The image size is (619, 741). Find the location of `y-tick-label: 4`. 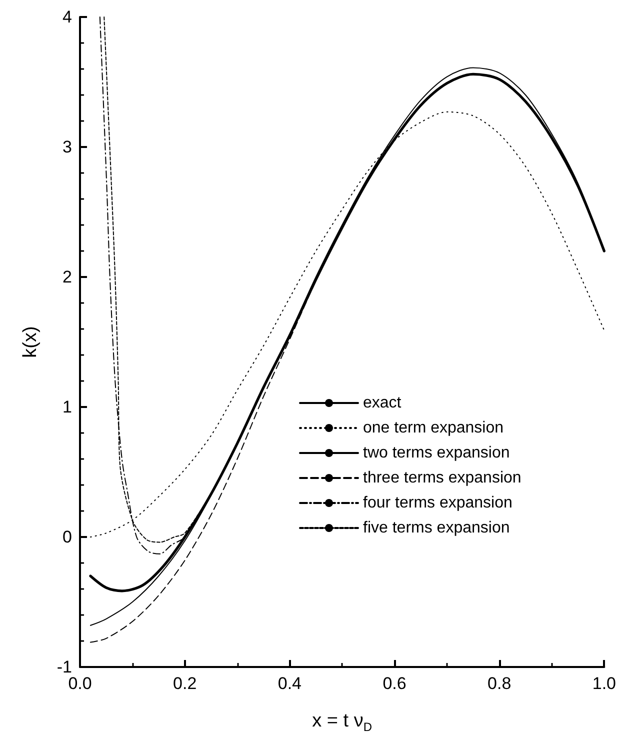

y-tick-label: 4 is located at coordinates (67, 17).